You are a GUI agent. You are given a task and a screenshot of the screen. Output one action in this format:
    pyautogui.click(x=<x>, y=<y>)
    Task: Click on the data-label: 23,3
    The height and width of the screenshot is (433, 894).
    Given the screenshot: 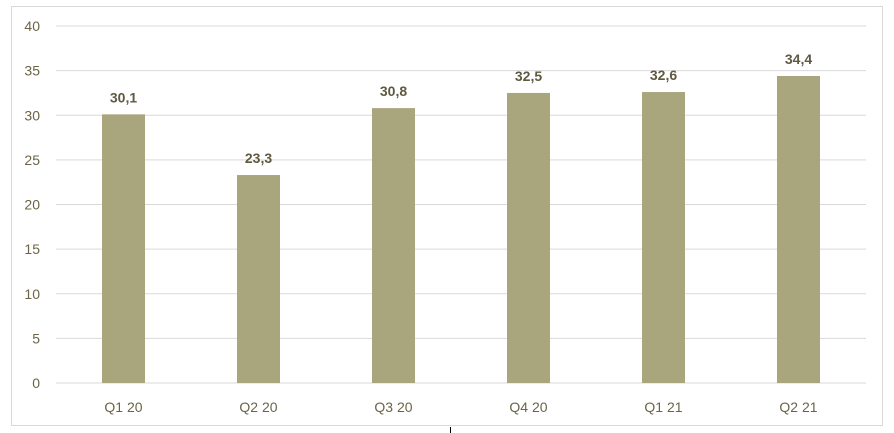 What is the action you would take?
    pyautogui.click(x=258, y=158)
    